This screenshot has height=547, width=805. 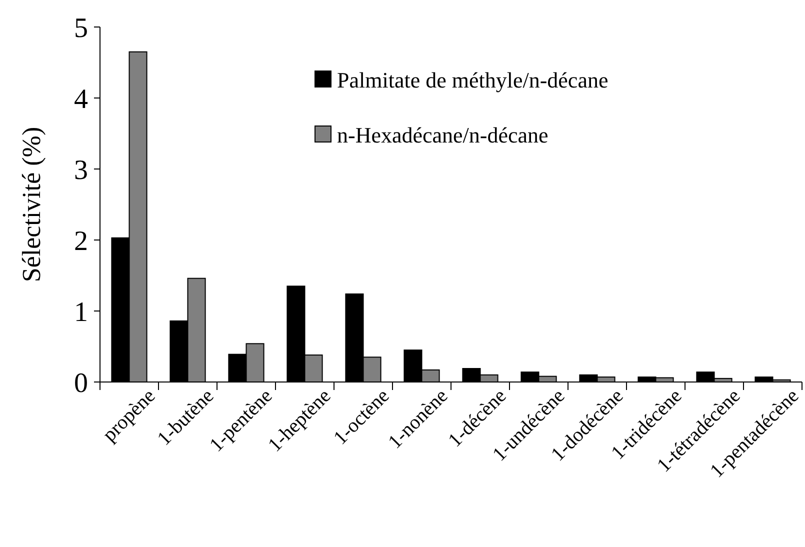 I want to click on legend-label: Palmitate de méthyle/n-décane, so click(x=472, y=80).